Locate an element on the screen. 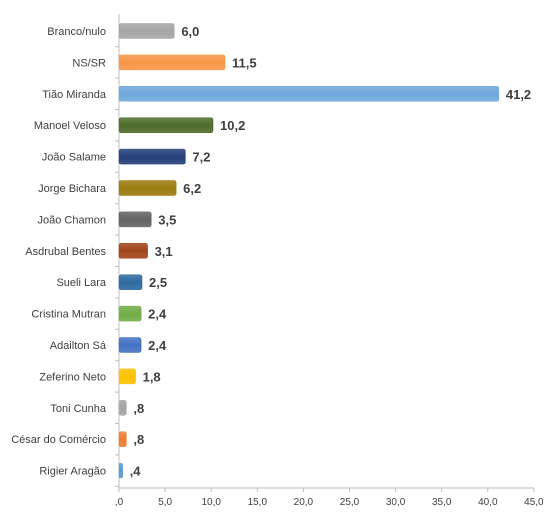  category-label: Manoel Veloso is located at coordinates (70, 126).